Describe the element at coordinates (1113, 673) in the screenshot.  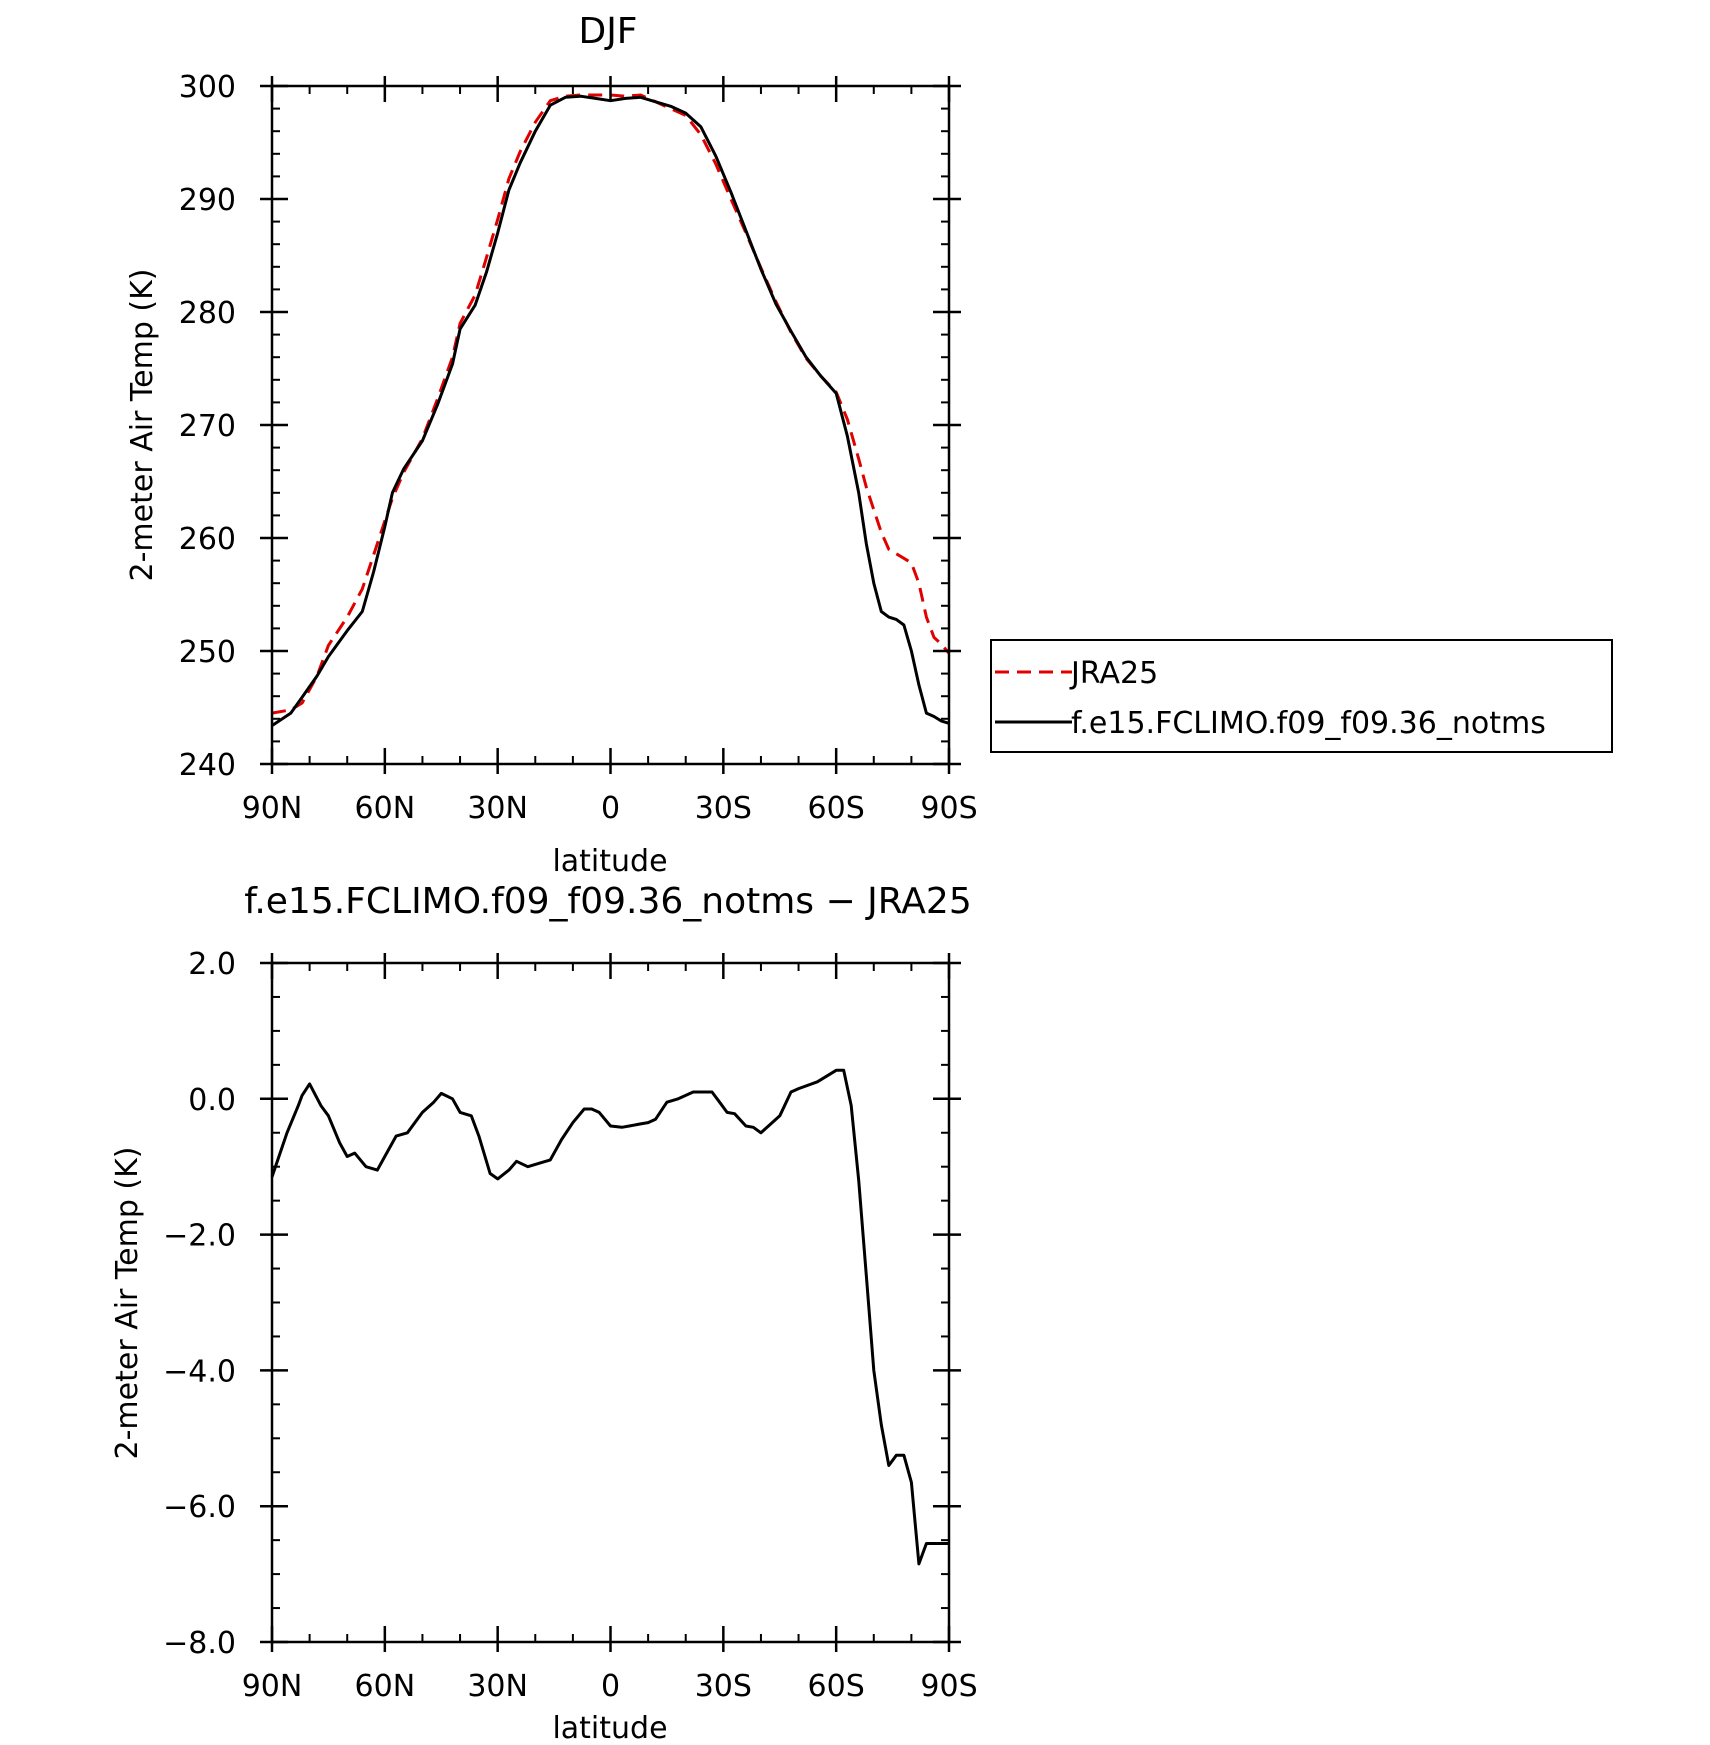
I see `legend-entry-jra25: JRA25` at that location.